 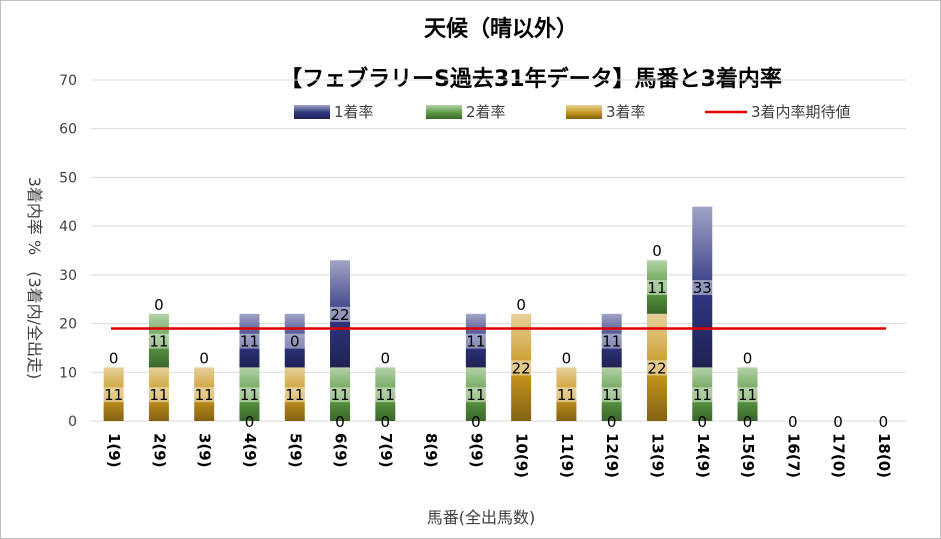 I want to click on y-tick-label: 60, so click(x=68, y=130).